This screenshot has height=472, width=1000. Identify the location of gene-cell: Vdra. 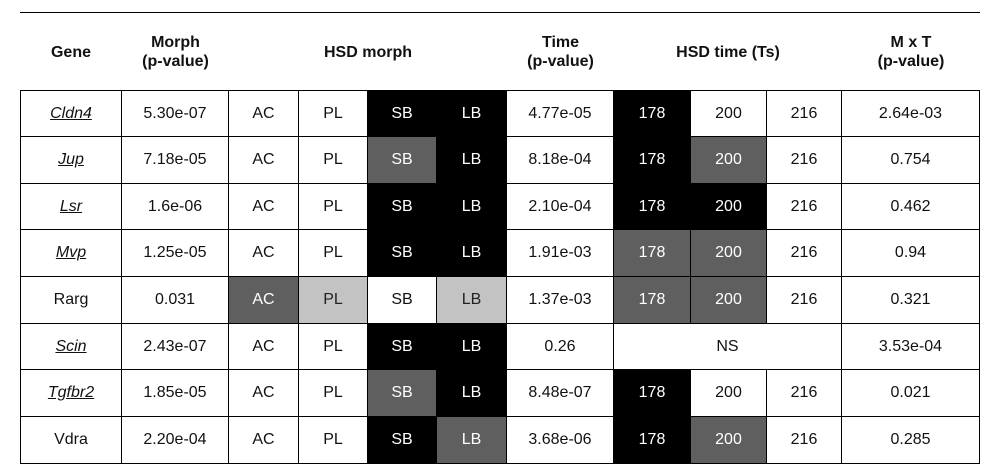
(71, 440).